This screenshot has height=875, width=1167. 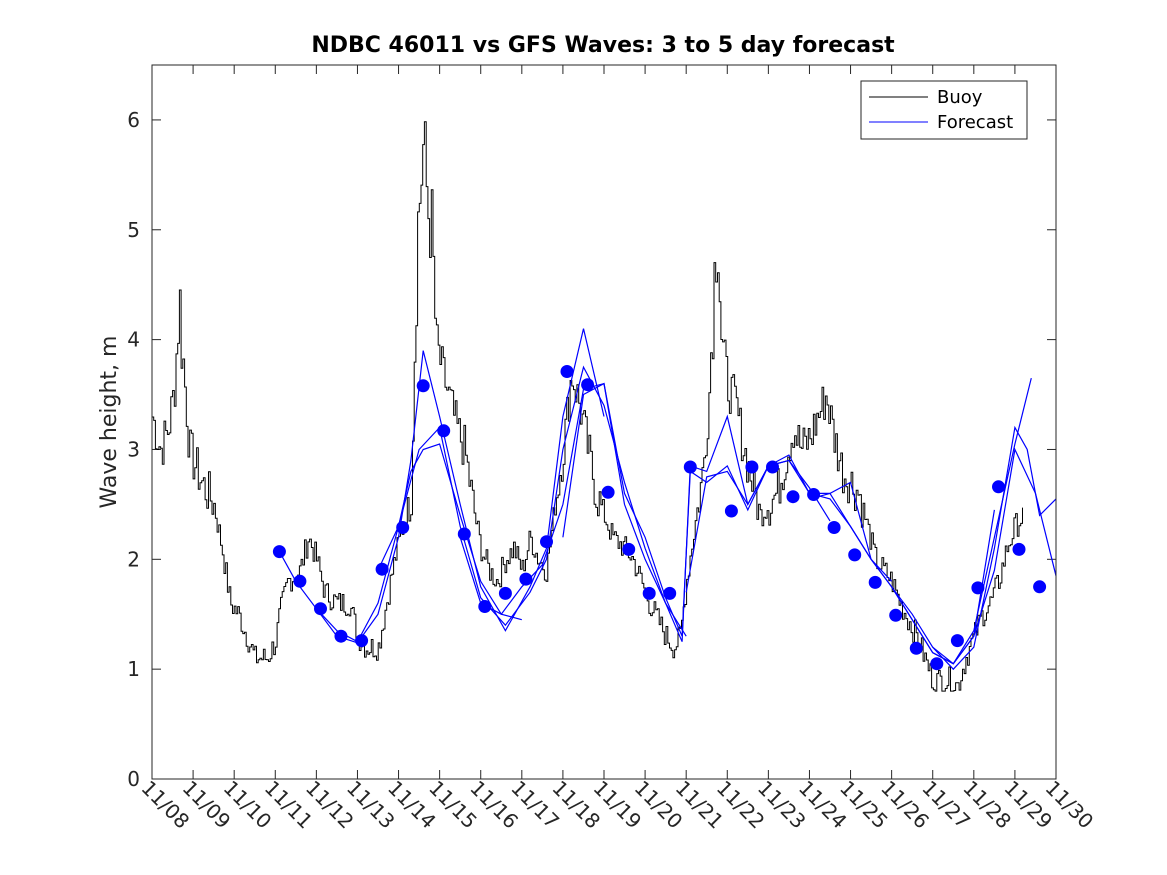 I want to click on legend-label-buoy: Buoy, so click(x=960, y=97).